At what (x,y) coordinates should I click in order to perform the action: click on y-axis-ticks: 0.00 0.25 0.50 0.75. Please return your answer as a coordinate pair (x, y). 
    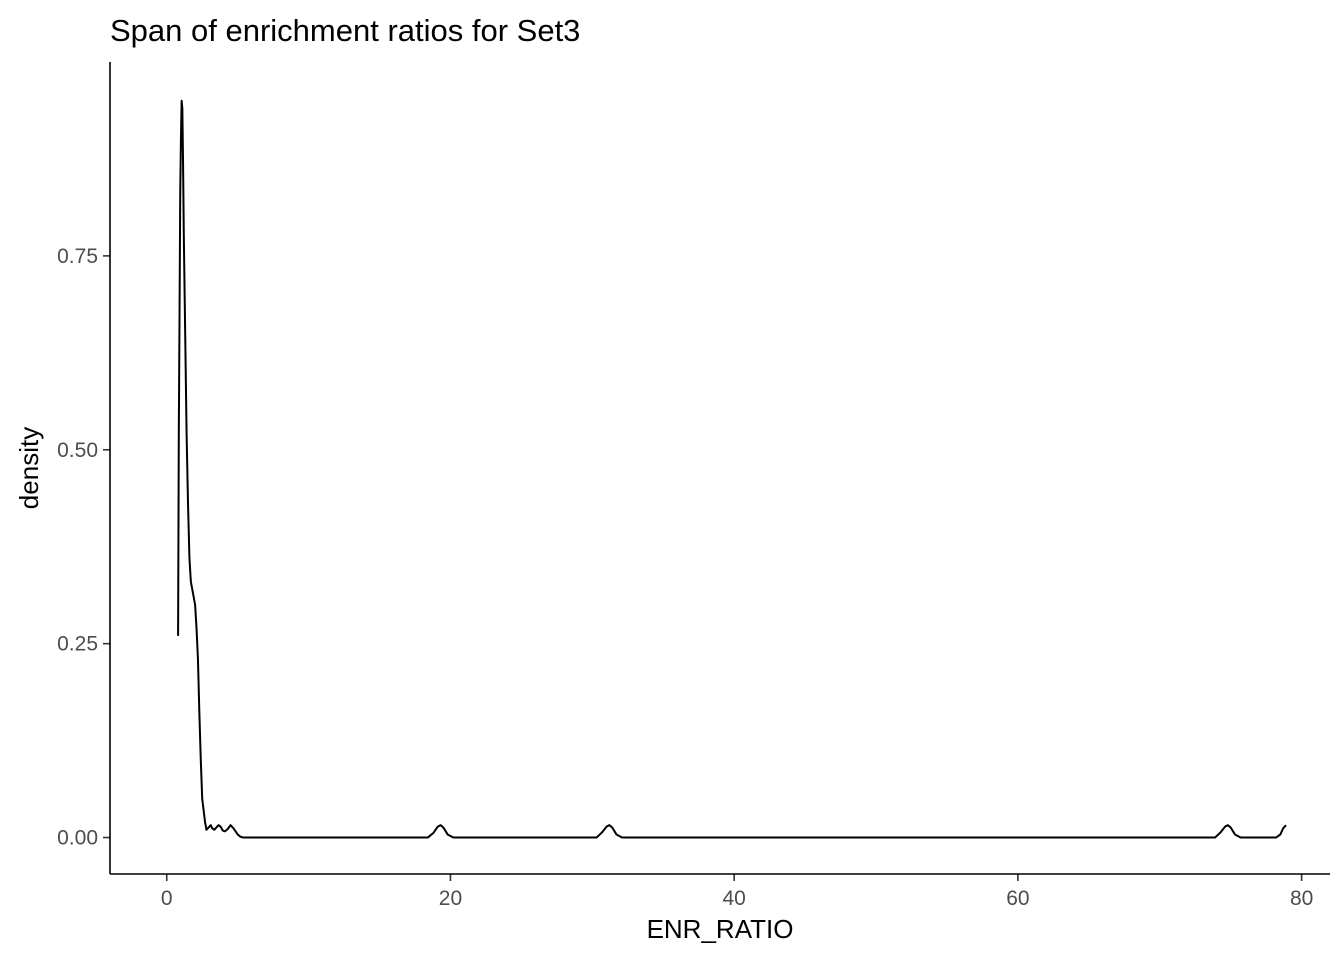
    Looking at the image, I should click on (83, 547).